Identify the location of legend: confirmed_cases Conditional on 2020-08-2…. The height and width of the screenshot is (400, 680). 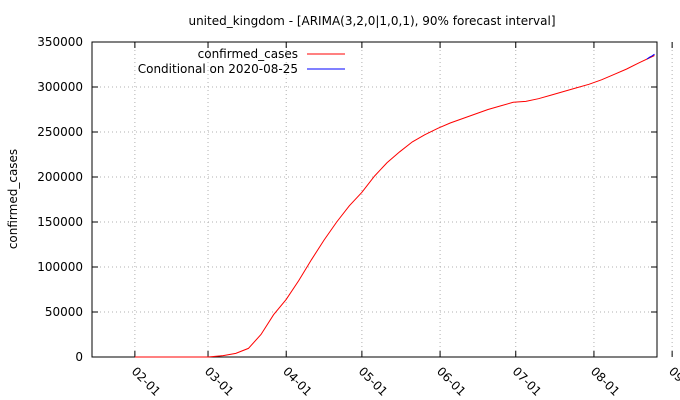
(241, 61).